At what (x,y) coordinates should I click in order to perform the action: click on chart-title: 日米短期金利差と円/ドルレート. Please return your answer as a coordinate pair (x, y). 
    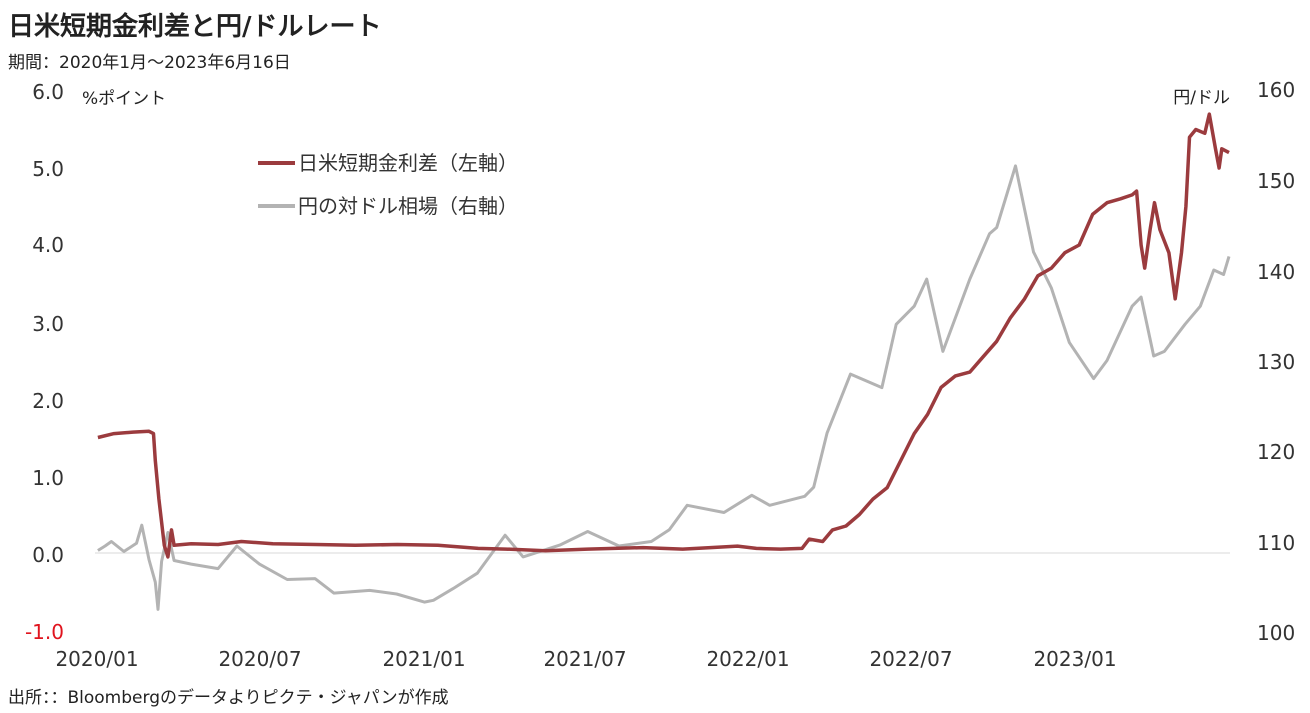
    Looking at the image, I should click on (195, 27).